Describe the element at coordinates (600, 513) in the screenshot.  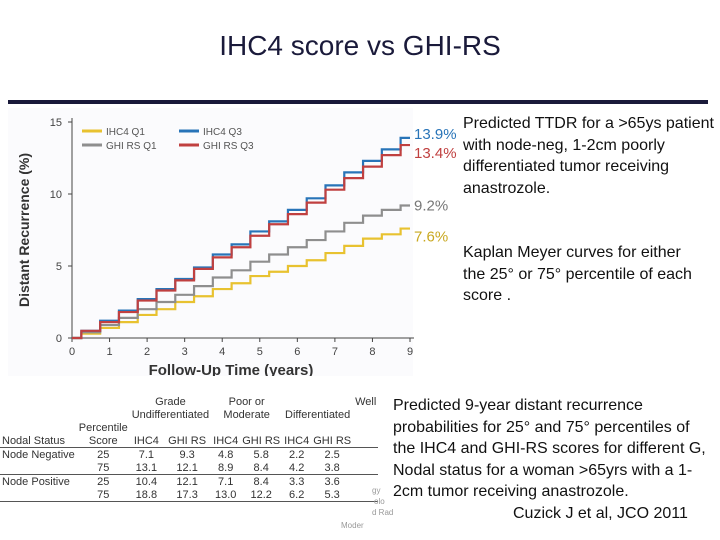
I see `citation: Cuzick J et al, JCO 2011` at that location.